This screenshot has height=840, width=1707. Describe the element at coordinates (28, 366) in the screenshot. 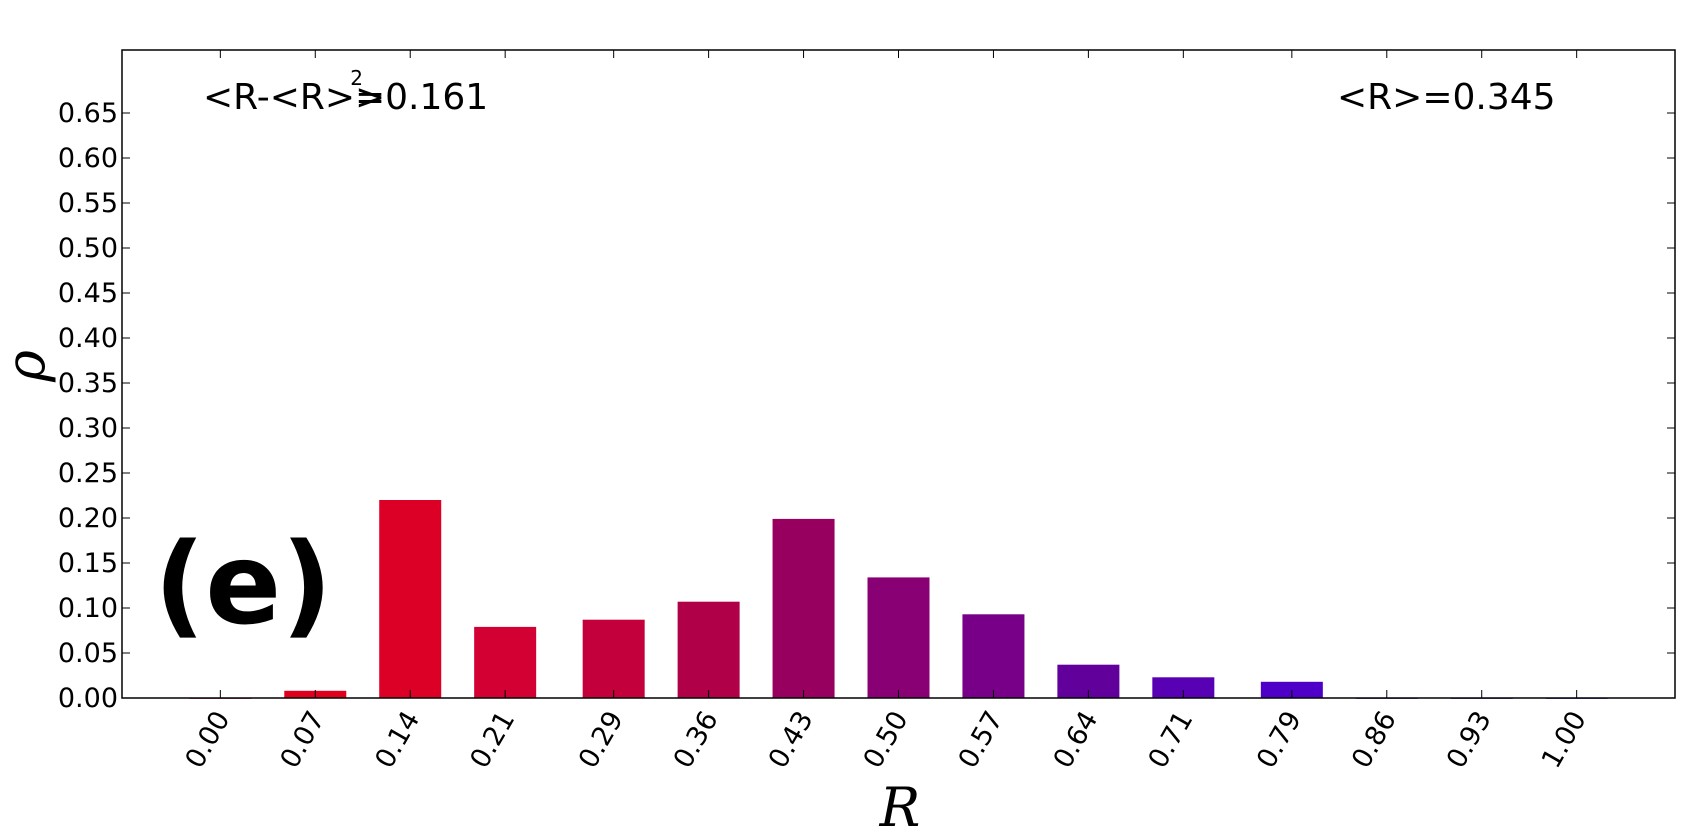

I see `y-axis-label: ρ` at that location.